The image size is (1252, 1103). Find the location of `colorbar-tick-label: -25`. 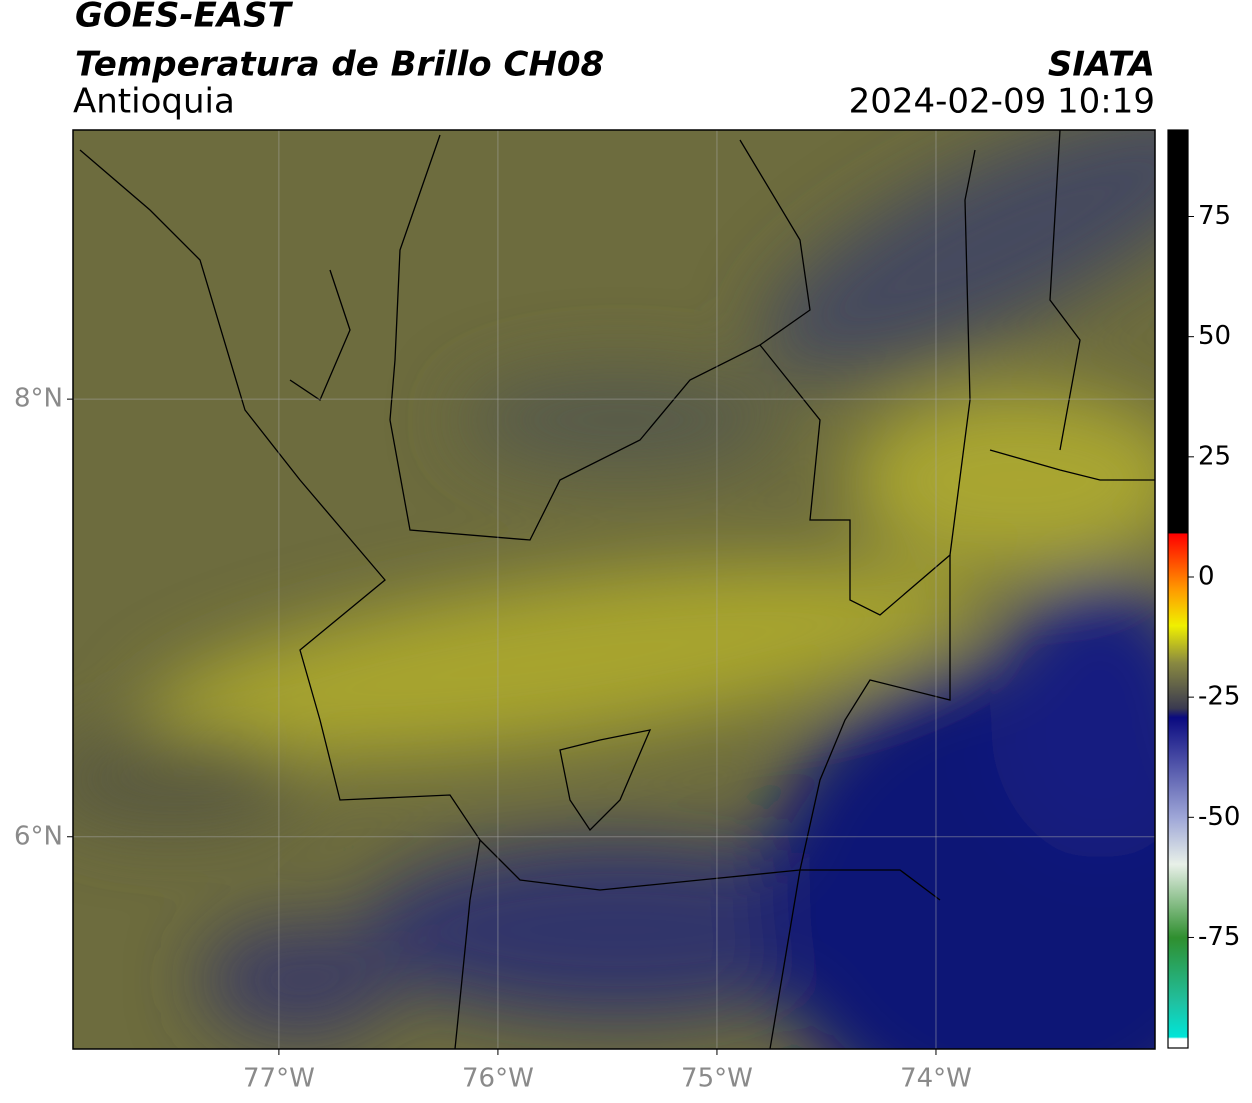

colorbar-tick-label: -25 is located at coordinates (1219, 697).